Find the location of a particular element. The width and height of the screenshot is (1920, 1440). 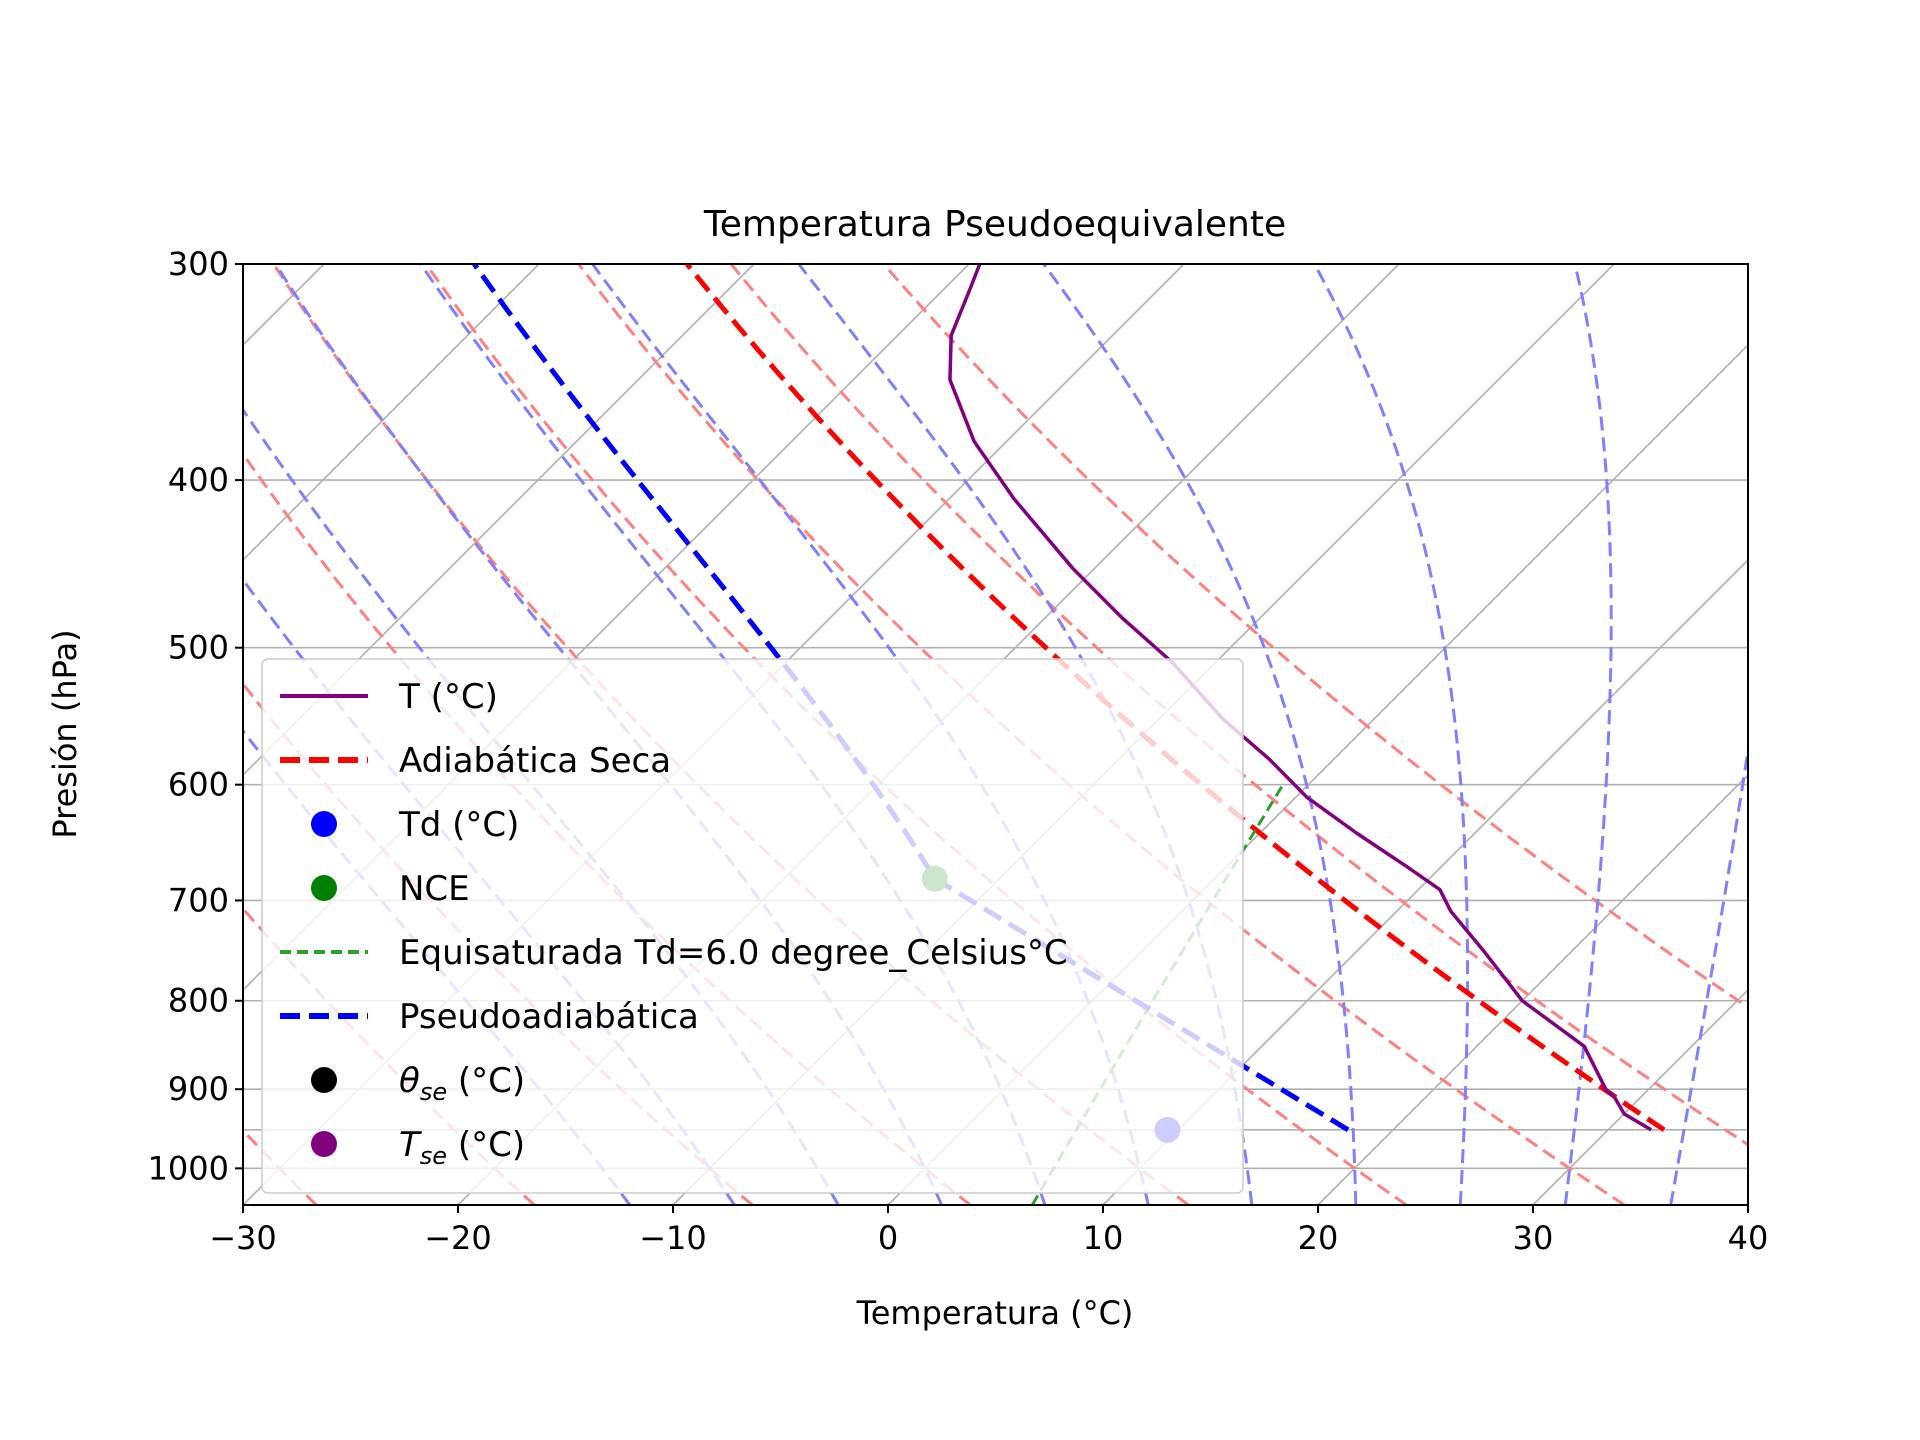

x-tick-label: −30 is located at coordinates (243, 1238).